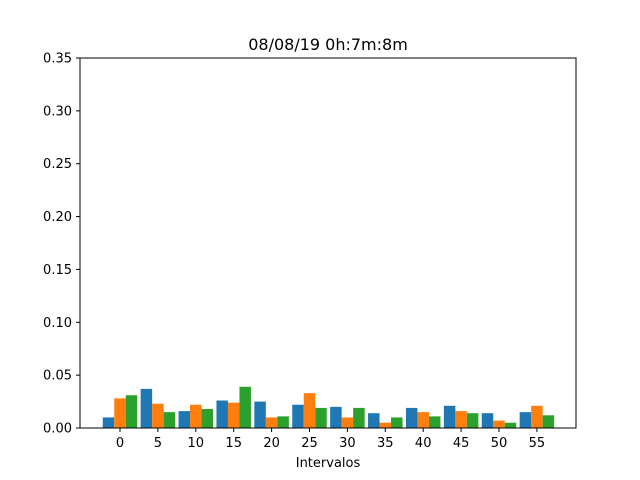  I want to click on y-tick-label: 0.25, so click(57, 164).